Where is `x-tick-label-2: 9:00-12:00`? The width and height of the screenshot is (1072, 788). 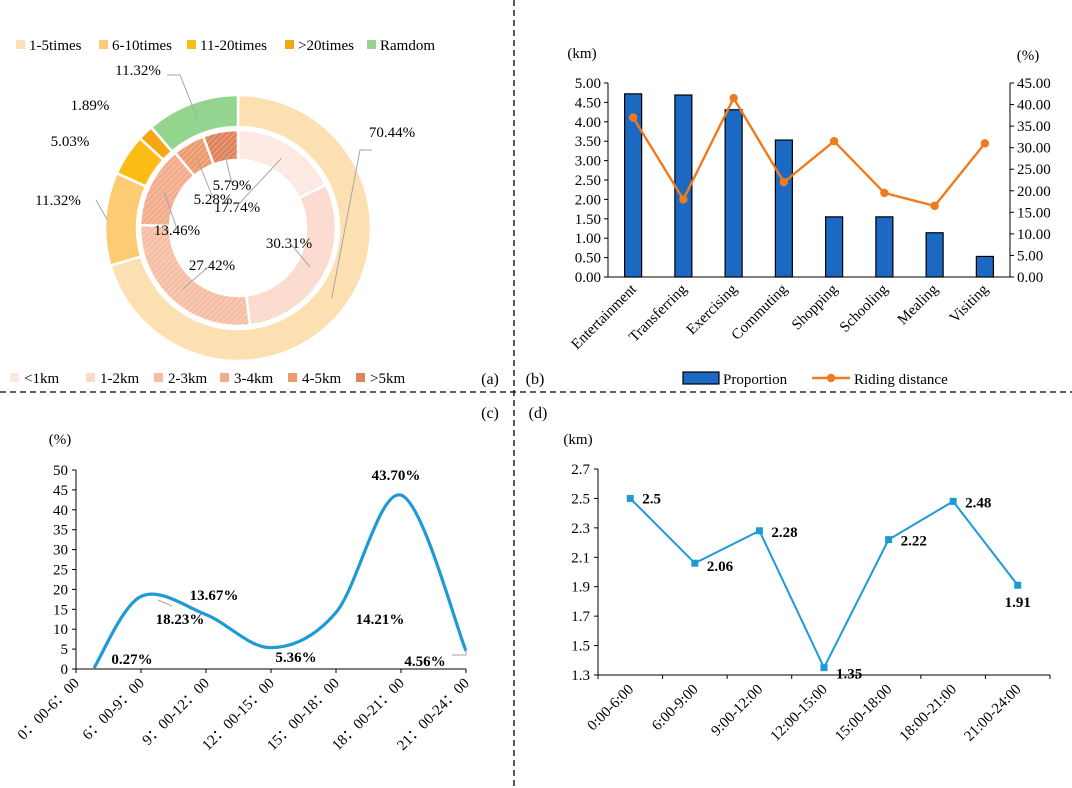
x-tick-label-2: 9:00-12:00 is located at coordinates (737, 711).